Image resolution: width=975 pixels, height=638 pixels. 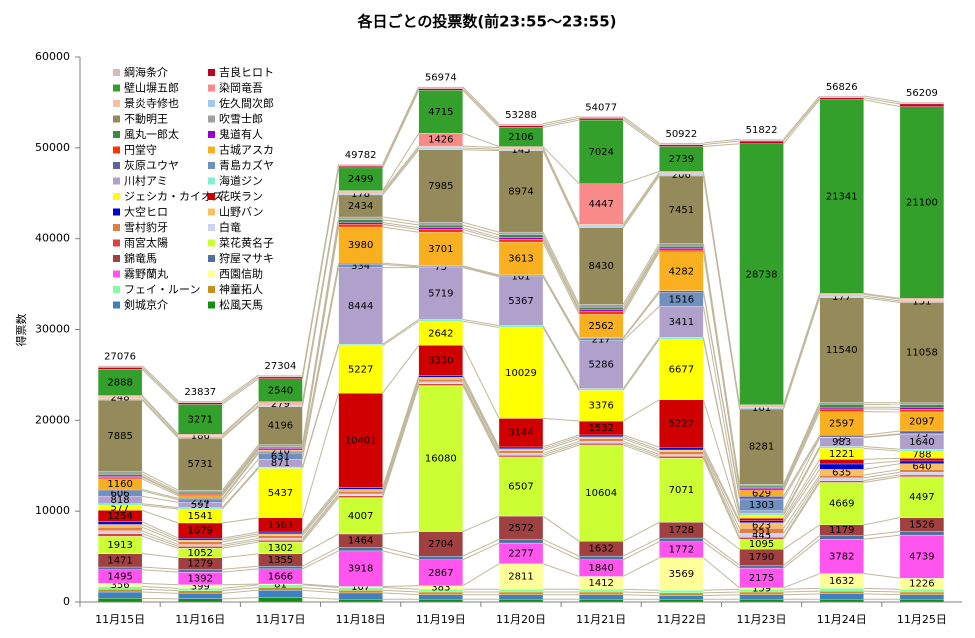 I want to click on data-label: 2277, so click(x=520, y=553).